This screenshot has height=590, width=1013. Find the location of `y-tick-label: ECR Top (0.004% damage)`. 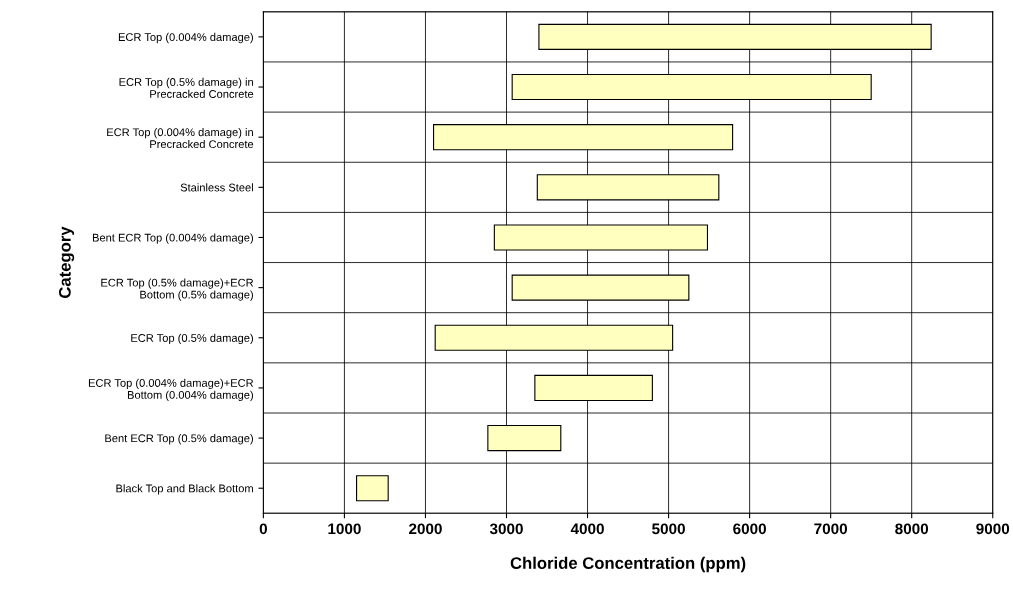

y-tick-label: ECR Top (0.004% damage) is located at coordinates (185, 38).